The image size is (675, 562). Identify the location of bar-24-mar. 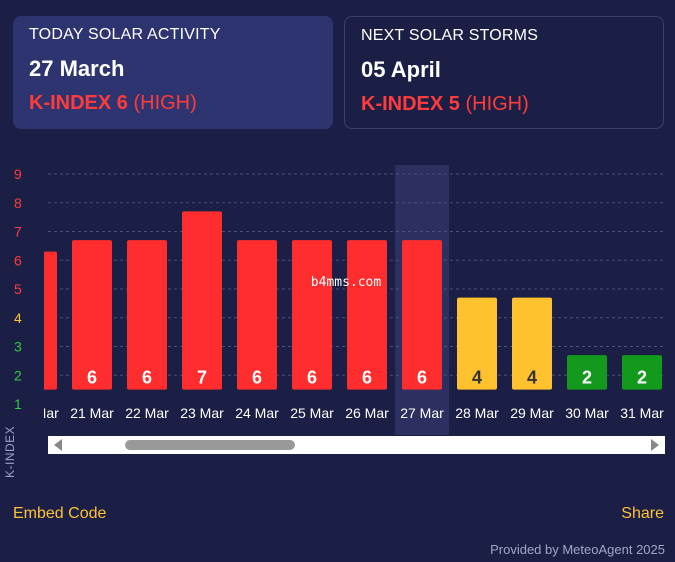
(257, 315).